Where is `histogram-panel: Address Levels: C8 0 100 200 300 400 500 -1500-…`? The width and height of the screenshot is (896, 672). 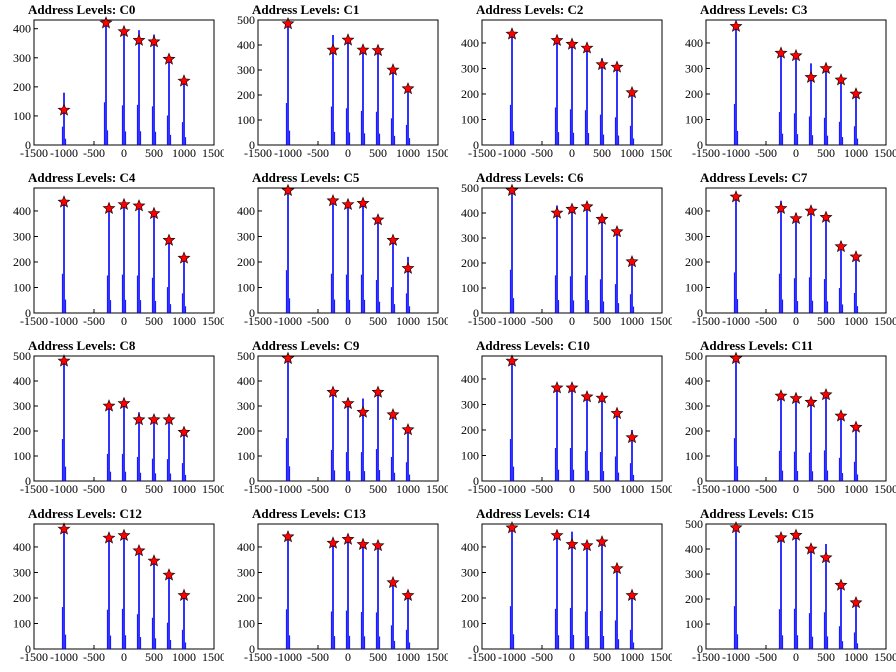
histogram-panel: Address Levels: C8 0 100 200 300 400 500 -1500-… is located at coordinates (112, 420).